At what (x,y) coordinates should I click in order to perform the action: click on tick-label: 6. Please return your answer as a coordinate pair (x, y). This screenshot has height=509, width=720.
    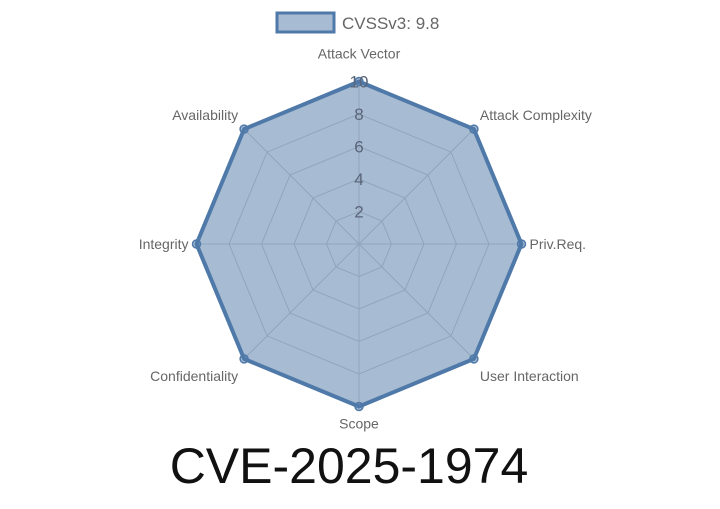
    Looking at the image, I should click on (358, 147).